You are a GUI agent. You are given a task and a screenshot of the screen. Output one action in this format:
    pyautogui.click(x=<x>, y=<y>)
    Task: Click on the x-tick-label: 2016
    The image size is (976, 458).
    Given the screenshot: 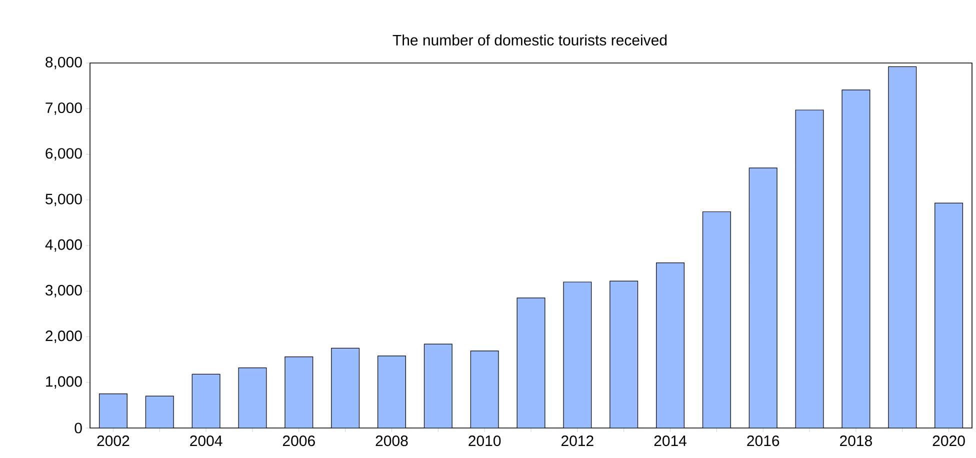 What is the action you would take?
    pyautogui.click(x=763, y=441)
    